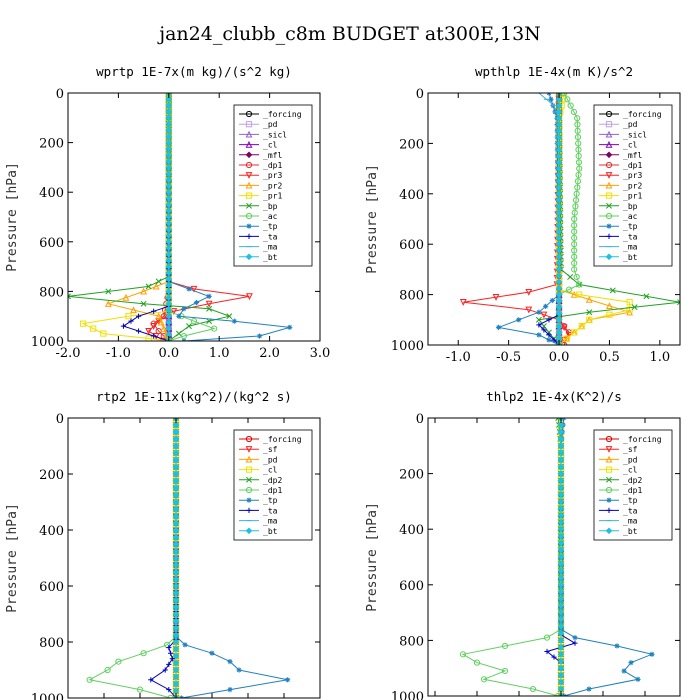 The width and height of the screenshot is (700, 700). Describe the element at coordinates (258, 521) in the screenshot. I see `legend-entry: _ma` at that location.